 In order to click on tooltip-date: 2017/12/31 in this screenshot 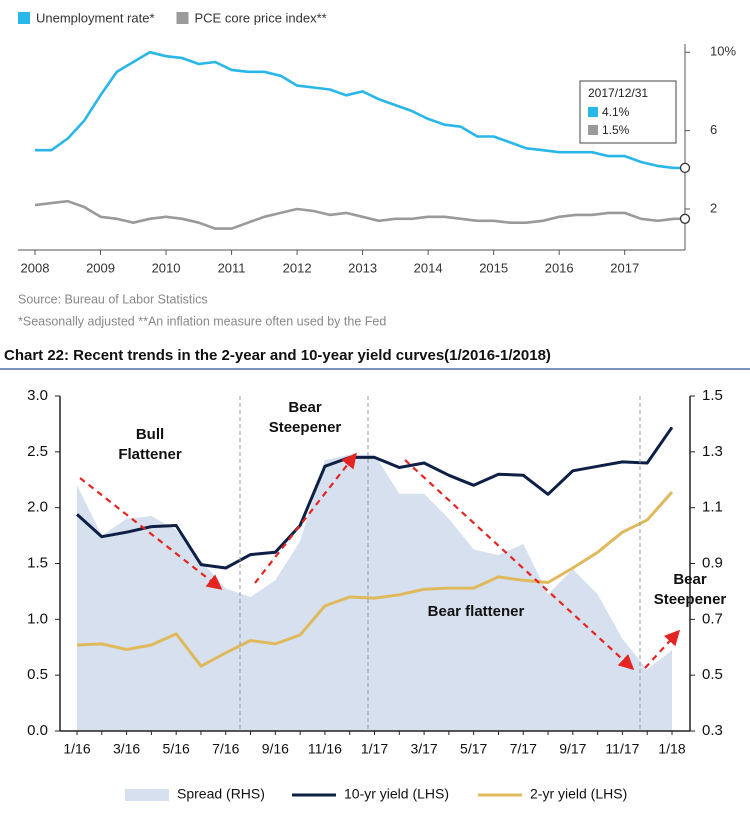, I will do `click(618, 93)`.